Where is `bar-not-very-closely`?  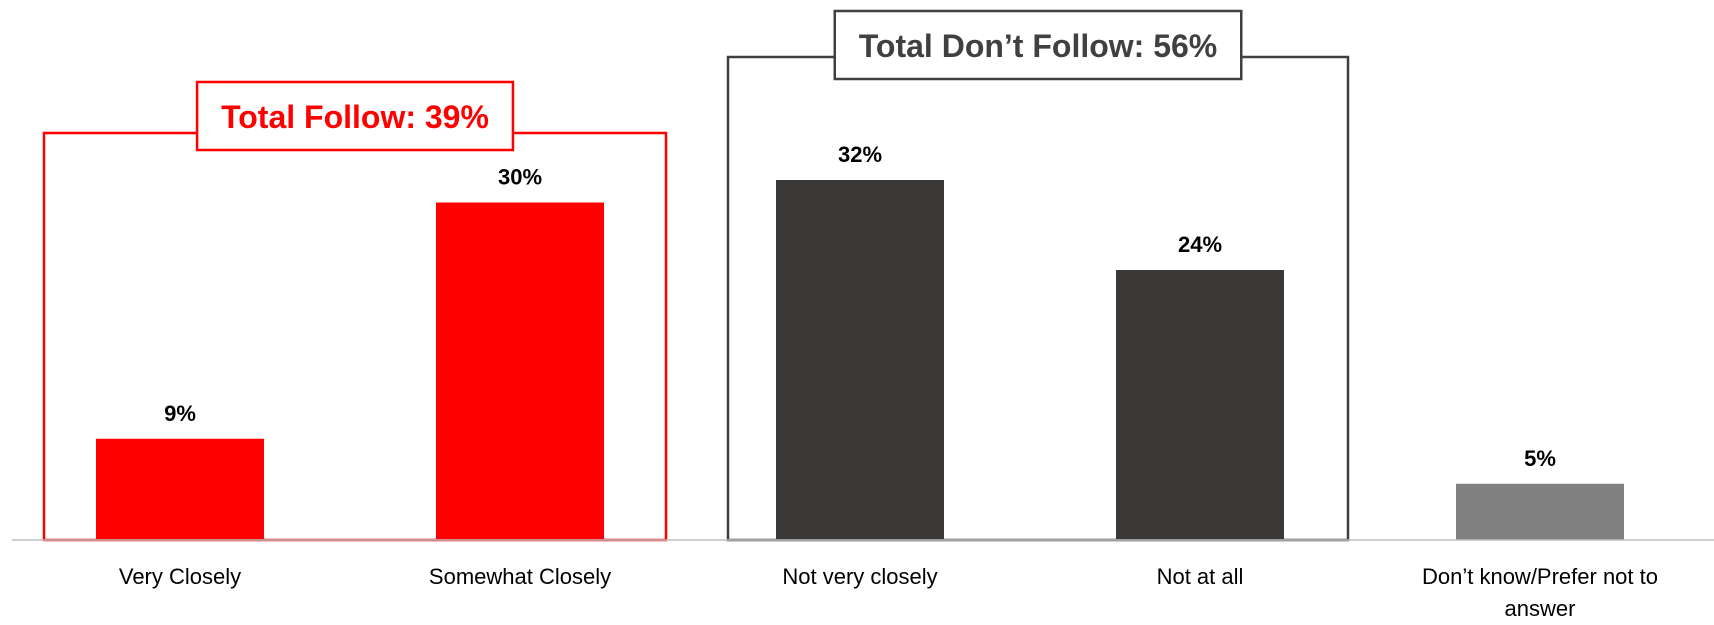 bar-not-very-closely is located at coordinates (860, 360).